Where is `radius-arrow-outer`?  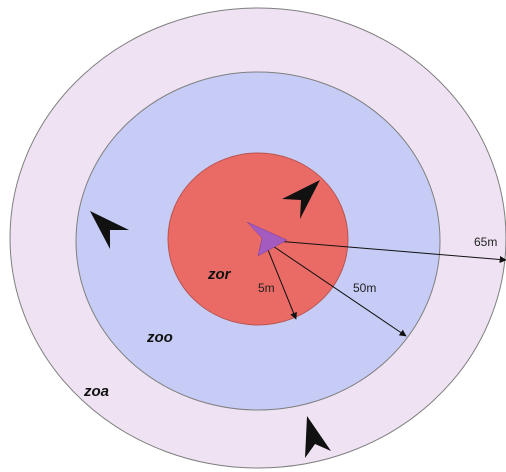 radius-arrow-outer is located at coordinates (384, 251).